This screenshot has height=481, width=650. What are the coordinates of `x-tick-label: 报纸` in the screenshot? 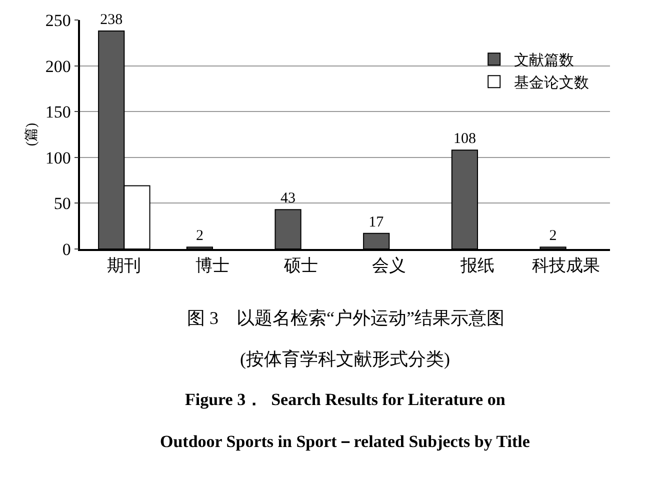 It's located at (477, 266).